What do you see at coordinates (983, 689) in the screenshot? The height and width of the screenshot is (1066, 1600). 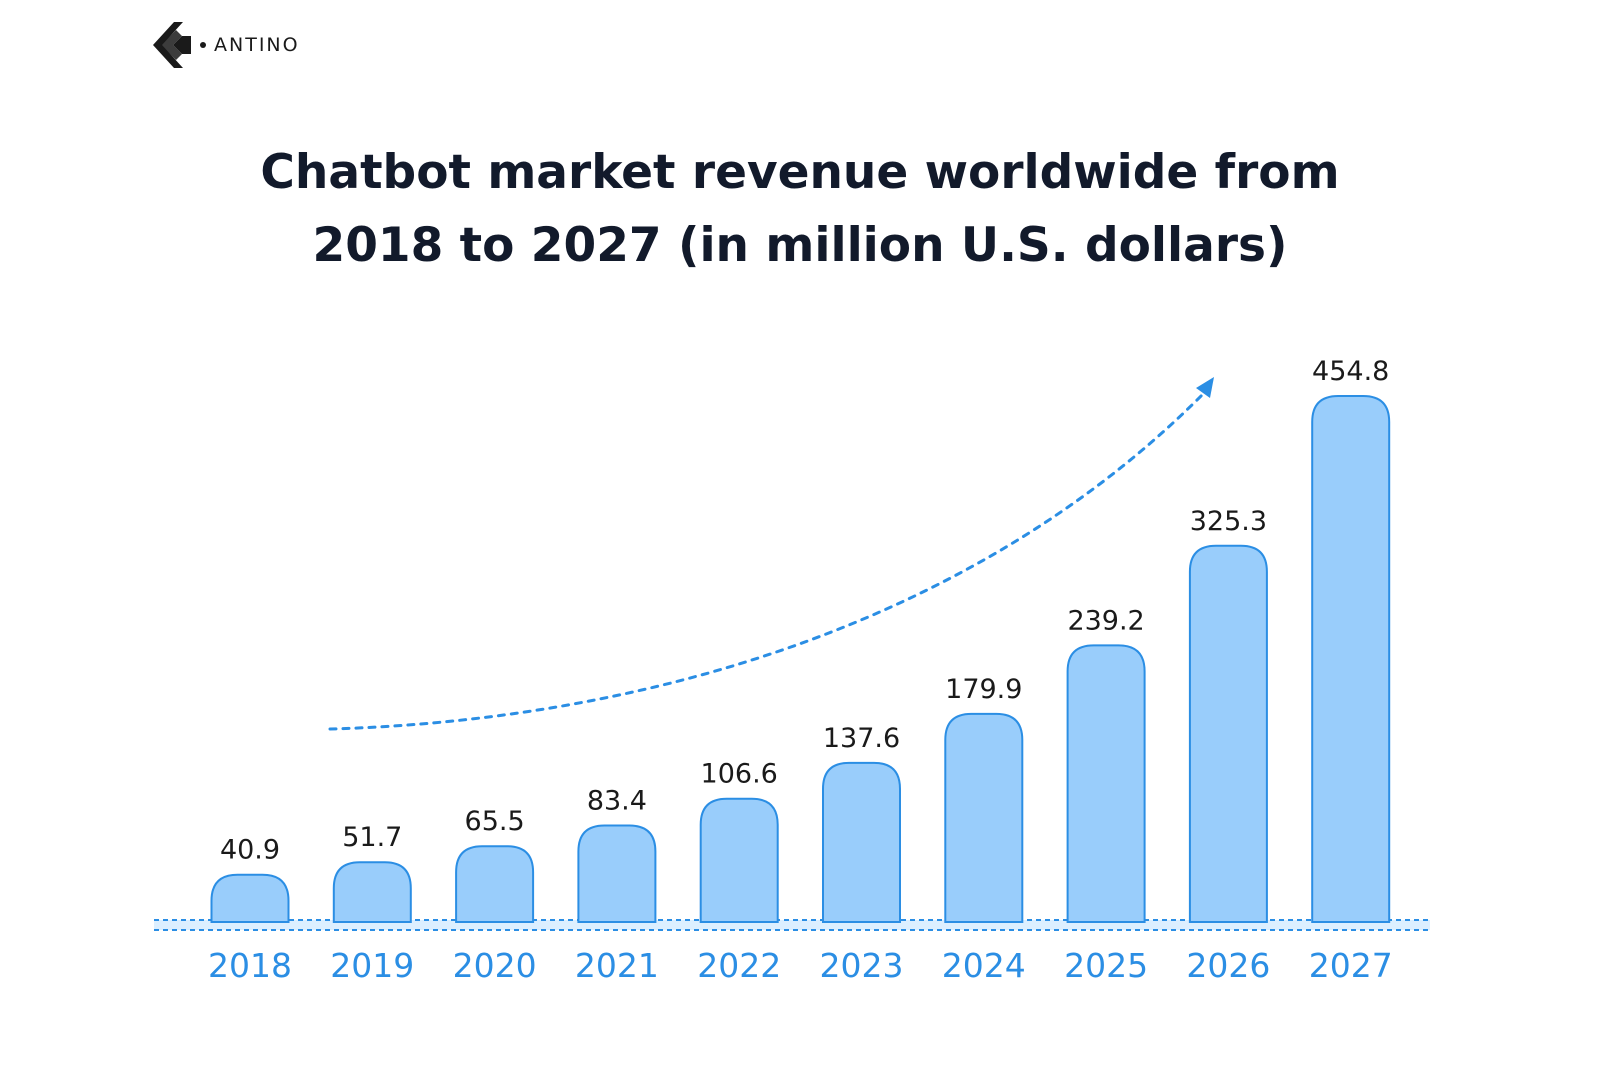 I see `value-label-2024: 179.9` at bounding box center [983, 689].